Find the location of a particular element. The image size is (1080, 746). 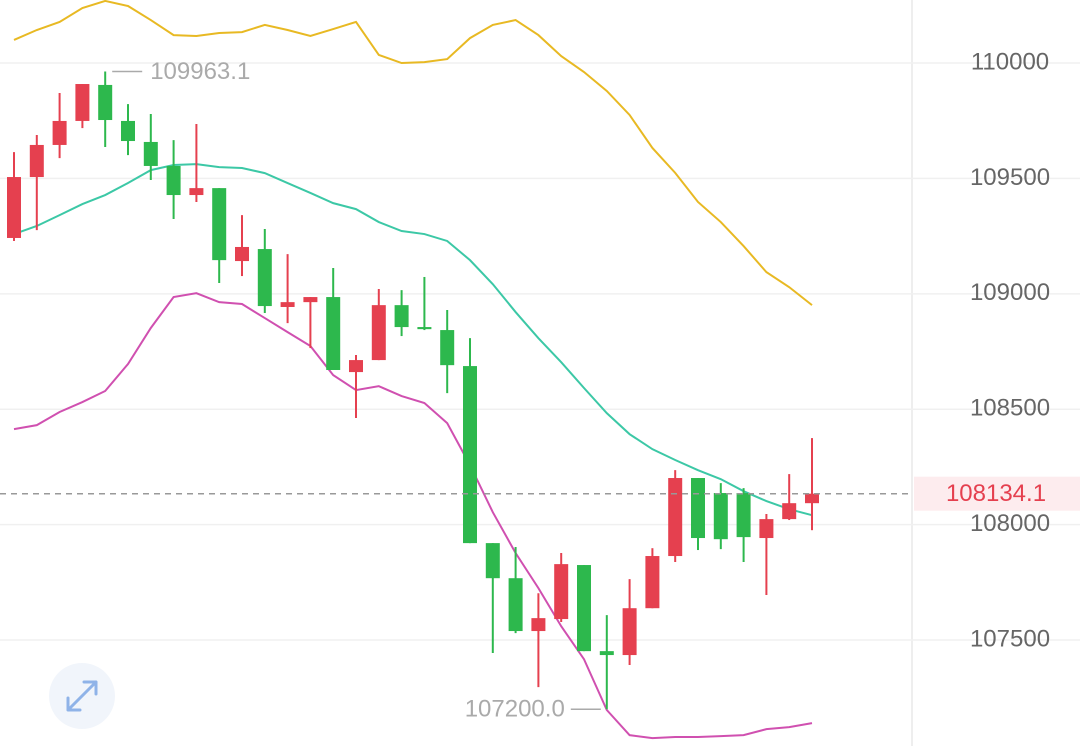

y-tick-label: 110000 is located at coordinates (1010, 61).